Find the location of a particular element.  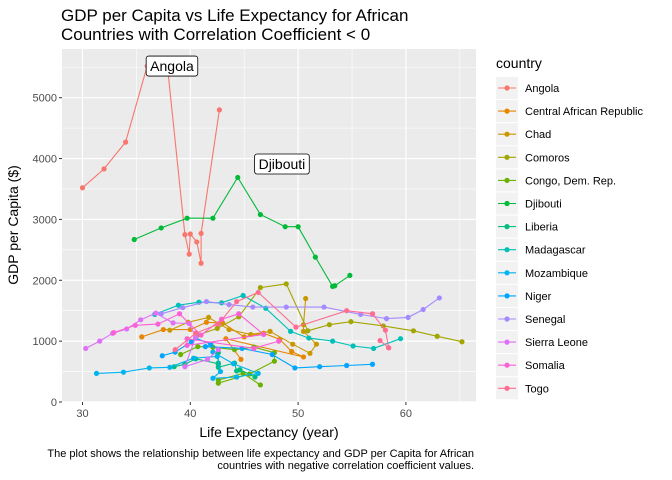

legend-label: Sierra Leone is located at coordinates (556, 343).